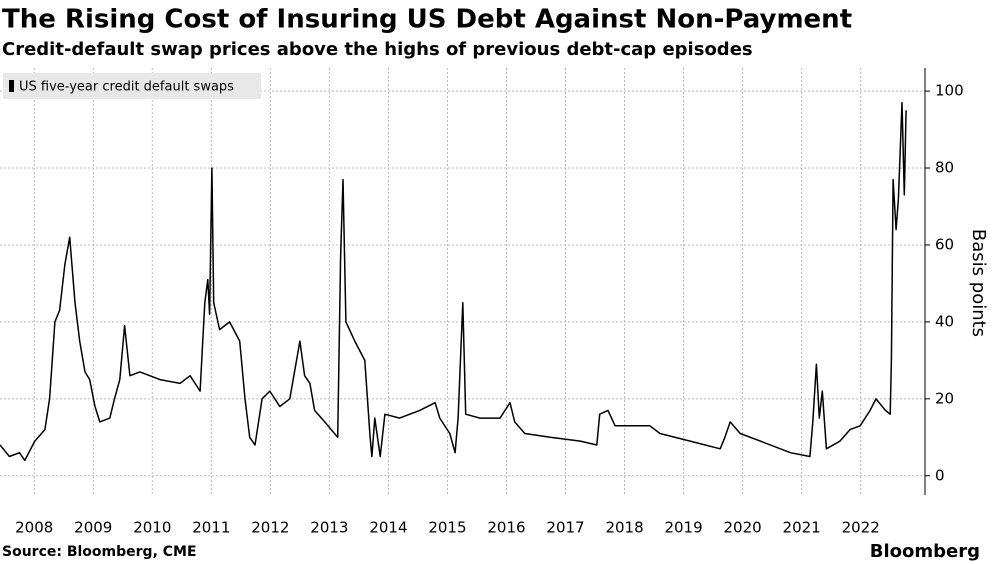 The width and height of the screenshot is (1003, 564). What do you see at coordinates (211, 528) in the screenshot?
I see `x-tick-label: 2011` at bounding box center [211, 528].